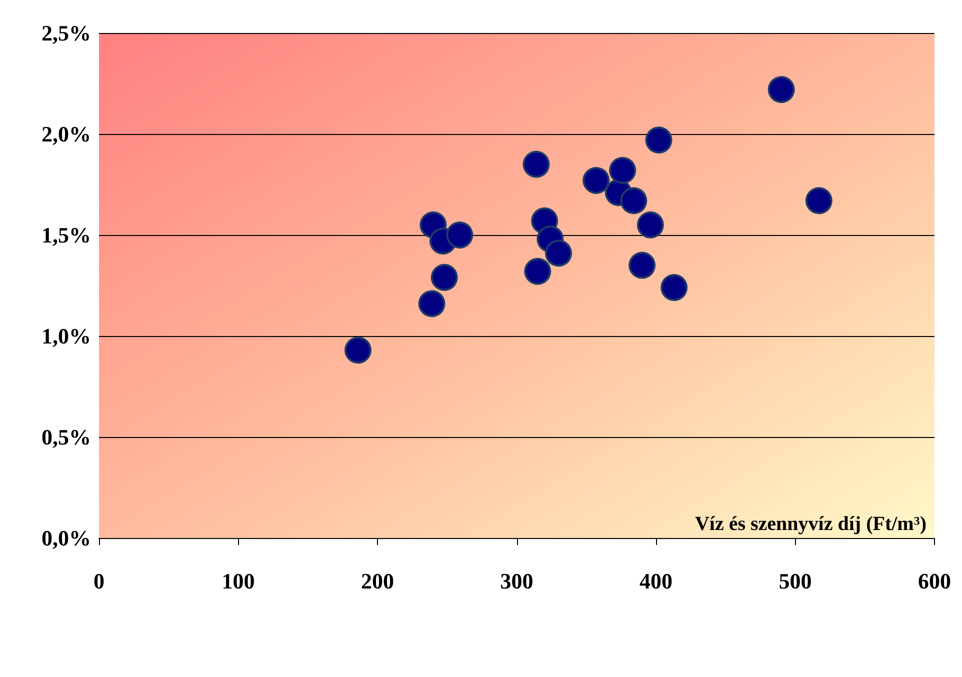  Describe the element at coordinates (99, 581) in the screenshot. I see `x-tick-label: 0` at that location.